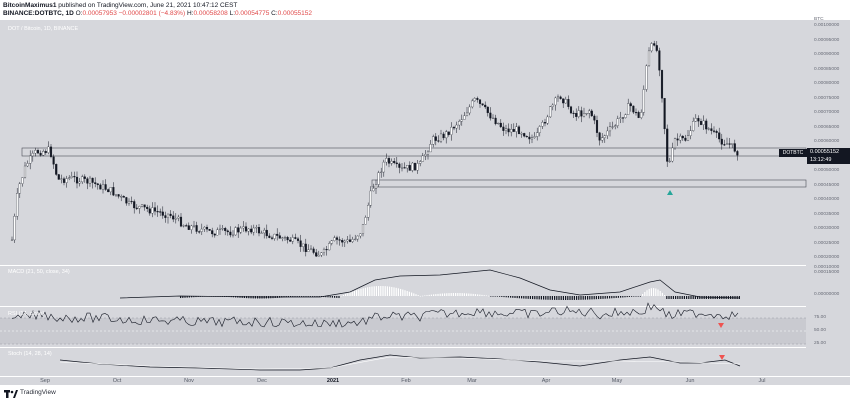  What do you see at coordinates (820, 317) in the screenshot?
I see `rsi-axis-75: 75.00` at bounding box center [820, 317].